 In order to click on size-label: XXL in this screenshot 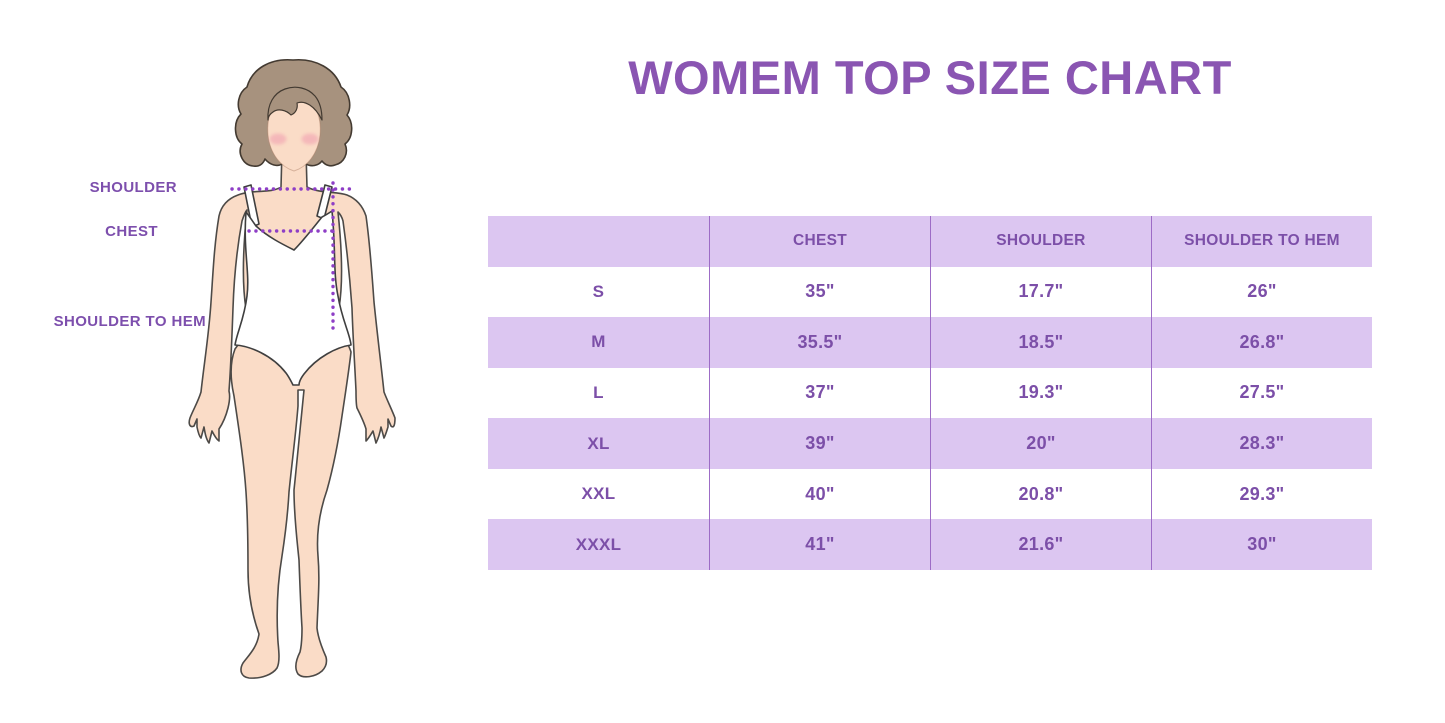, I will do `click(598, 494)`.